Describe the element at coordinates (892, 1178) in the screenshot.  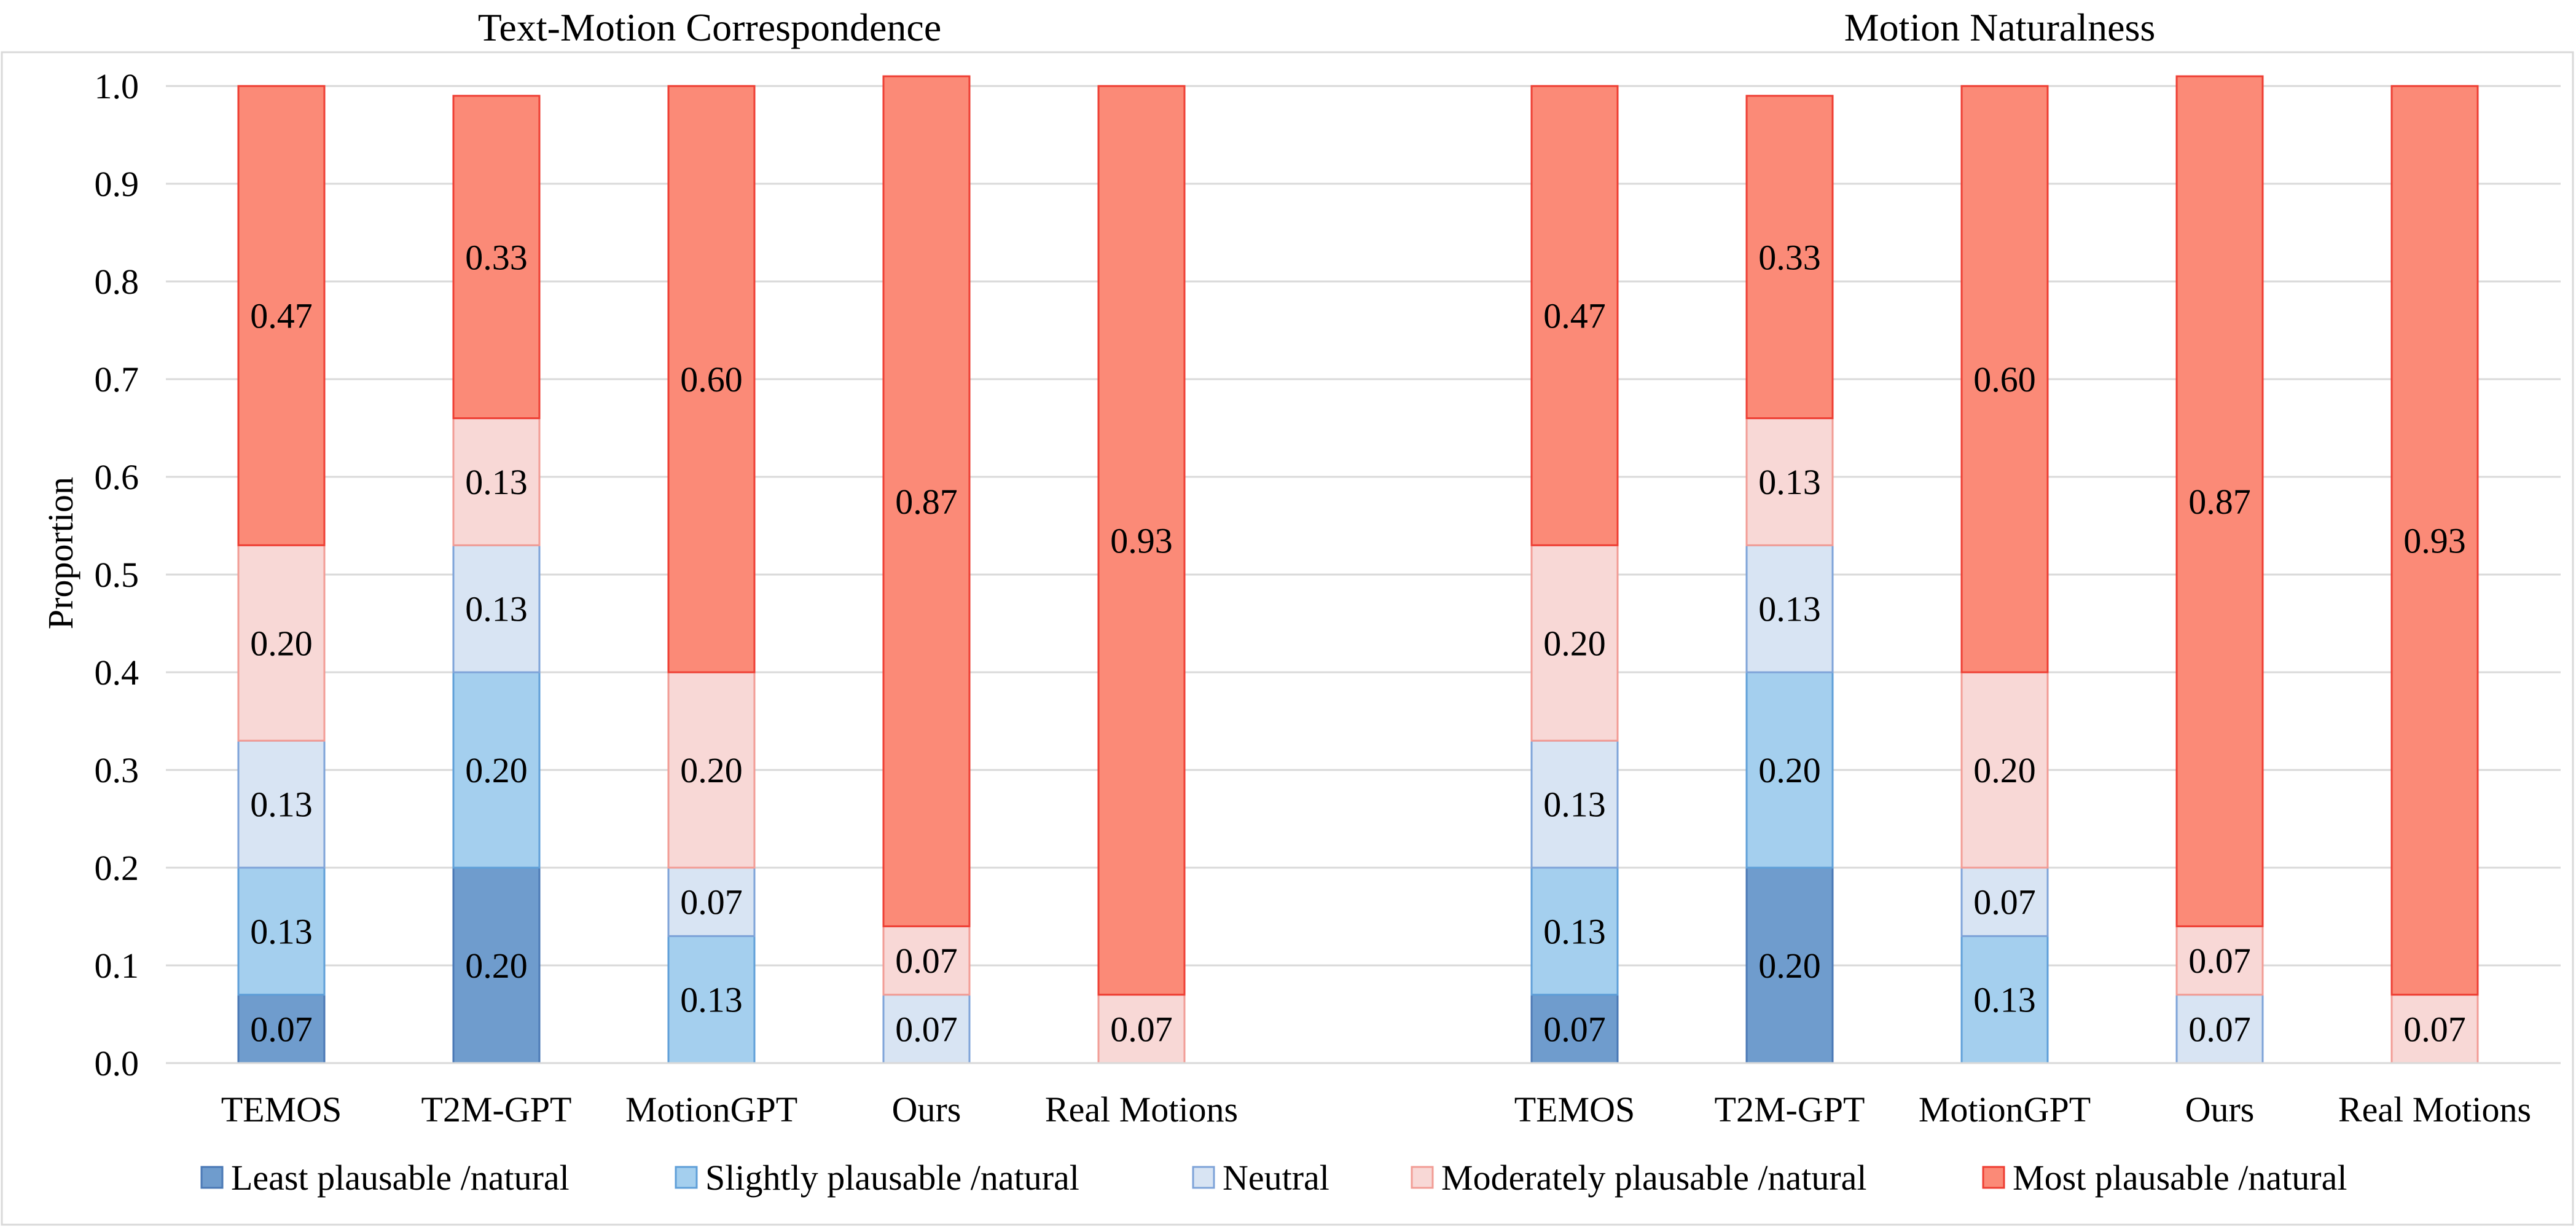
I see `legend-label: Slightly plausable /natural` at that location.